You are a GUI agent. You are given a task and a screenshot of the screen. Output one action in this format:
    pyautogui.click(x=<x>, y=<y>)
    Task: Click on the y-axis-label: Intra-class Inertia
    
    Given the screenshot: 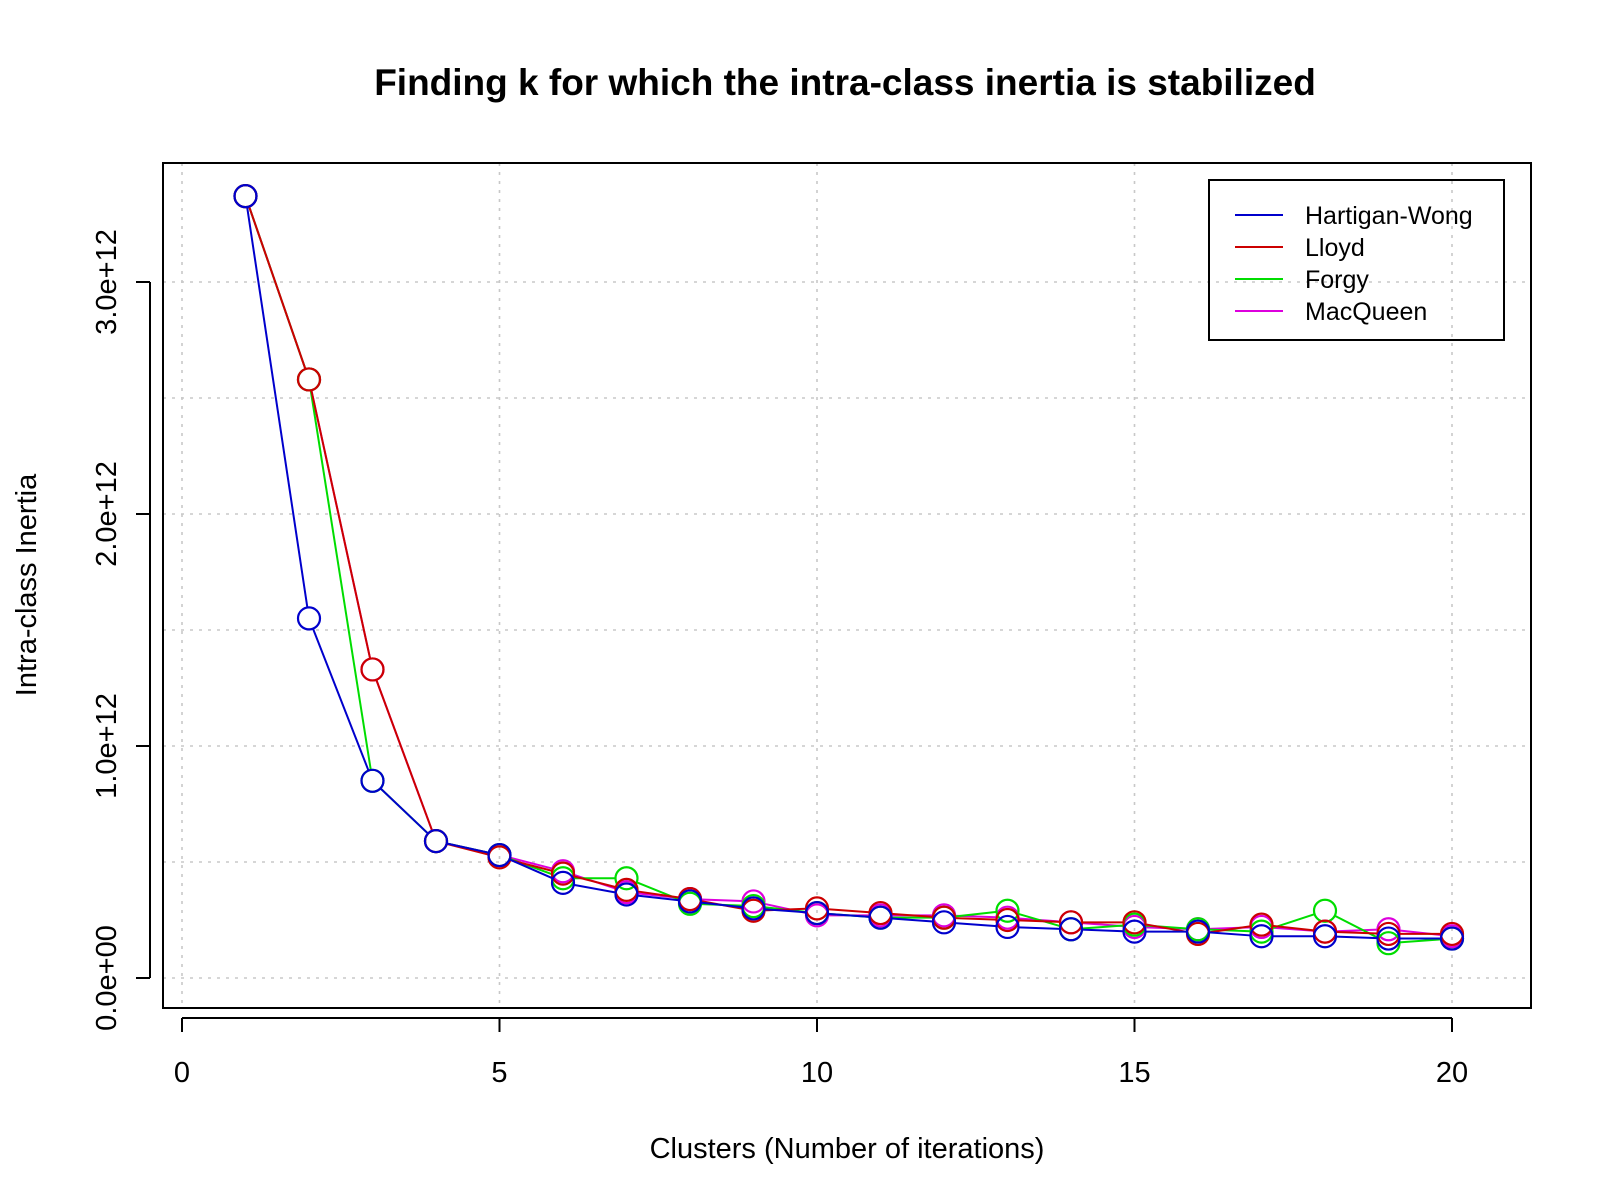 What is the action you would take?
    pyautogui.click(x=27, y=584)
    